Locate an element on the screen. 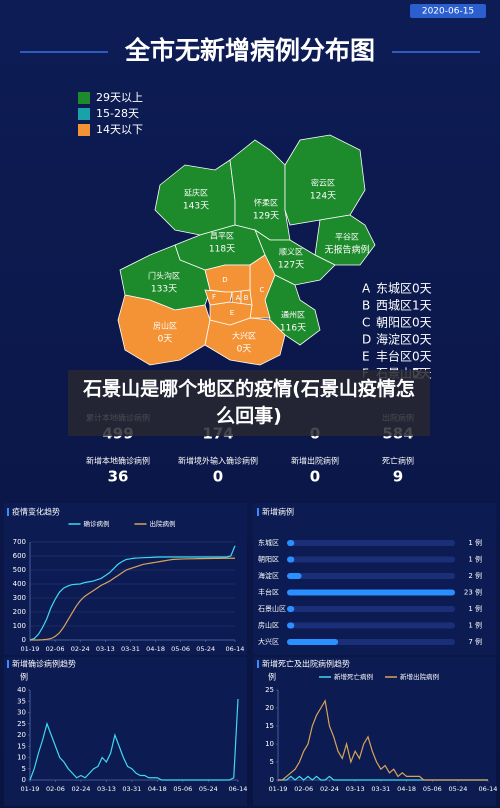 Image resolution: width=500 pixels, height=808 pixels. stat-value: 36 is located at coordinates (118, 477).